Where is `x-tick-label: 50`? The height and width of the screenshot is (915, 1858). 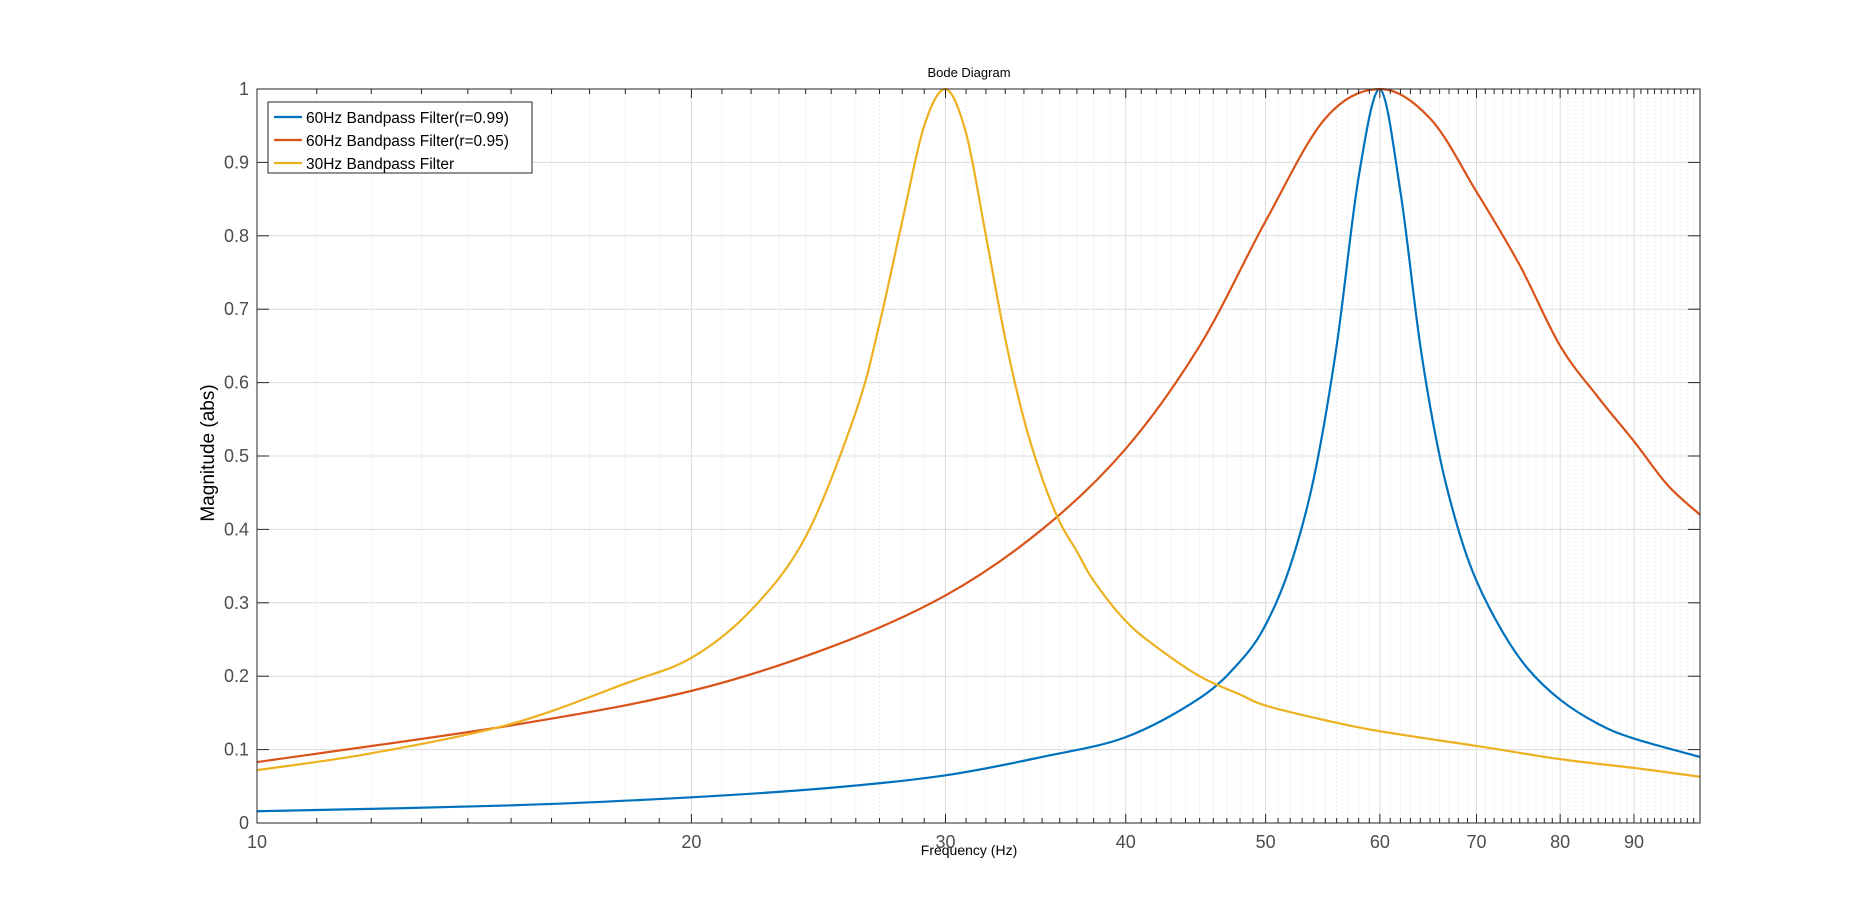 x-tick-label: 50 is located at coordinates (1266, 842).